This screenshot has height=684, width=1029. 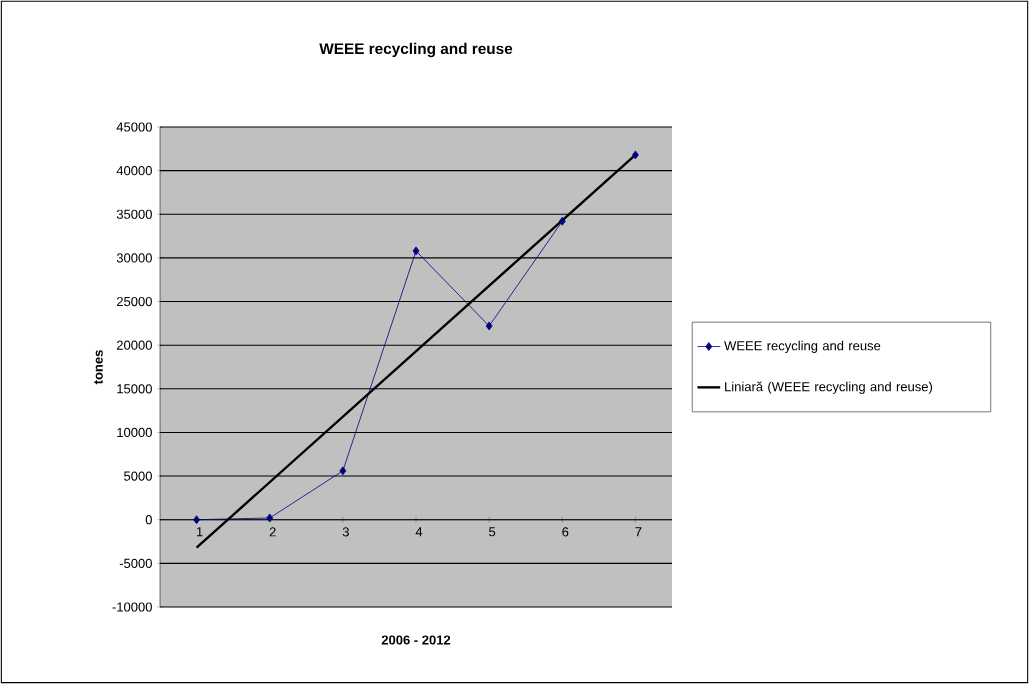 What do you see at coordinates (134, 389) in the screenshot?
I see `y-tick-label: 15000` at bounding box center [134, 389].